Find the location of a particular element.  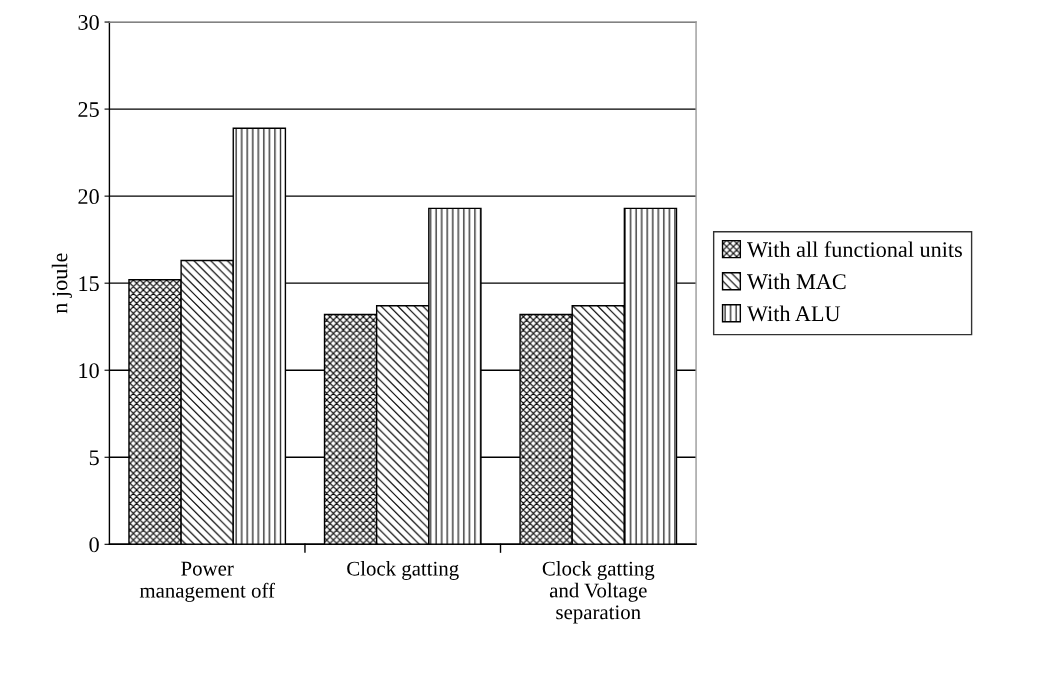

y-tick-label: 0 is located at coordinates (94, 545).